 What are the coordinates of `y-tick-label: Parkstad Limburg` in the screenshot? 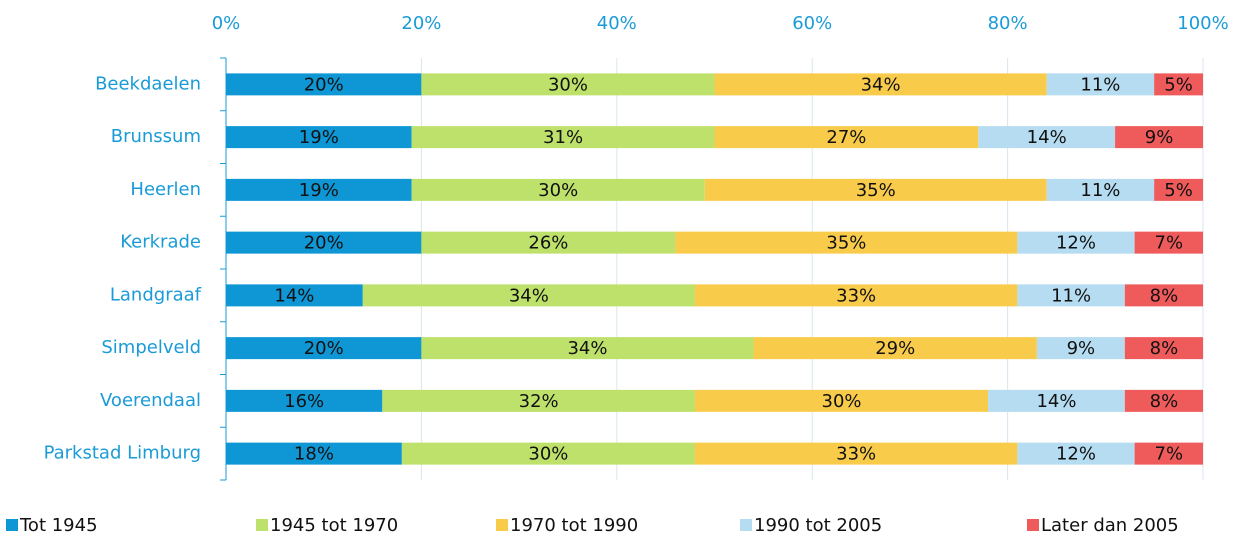 It's located at (122, 453).